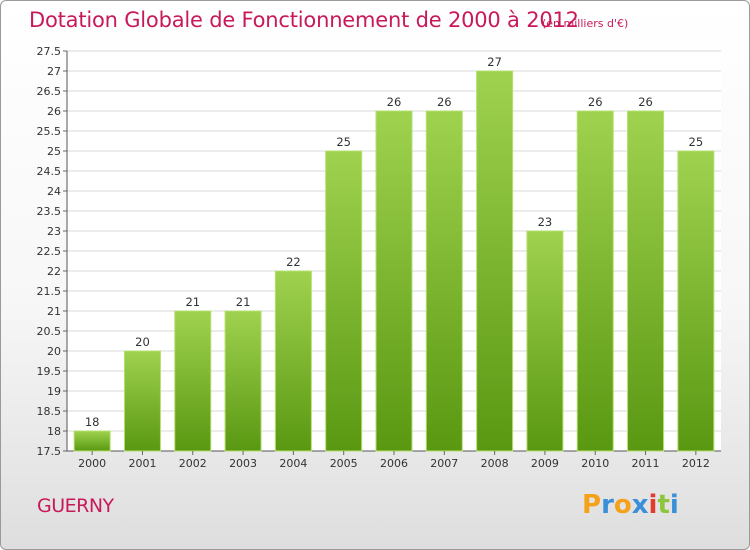  Describe the element at coordinates (607, 505) in the screenshot. I see `logo-letter: r` at that location.